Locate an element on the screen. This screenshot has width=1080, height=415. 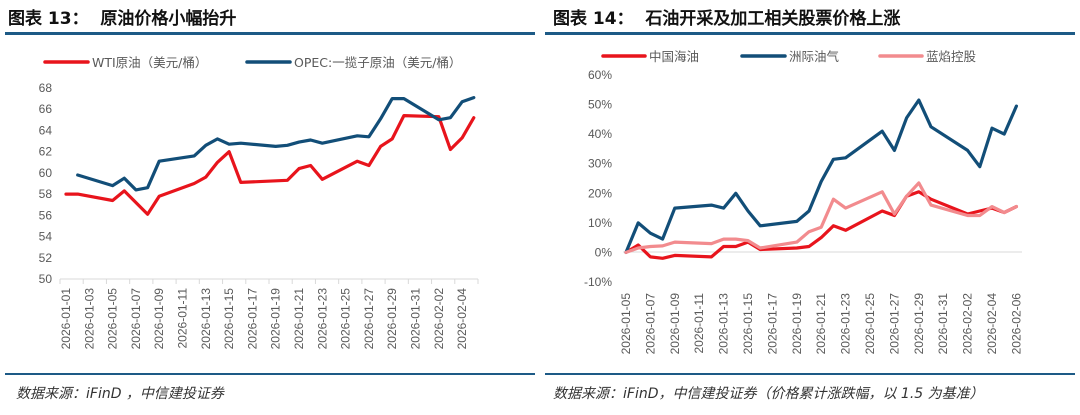
y-tick-label: 56 is located at coordinates (46, 215).